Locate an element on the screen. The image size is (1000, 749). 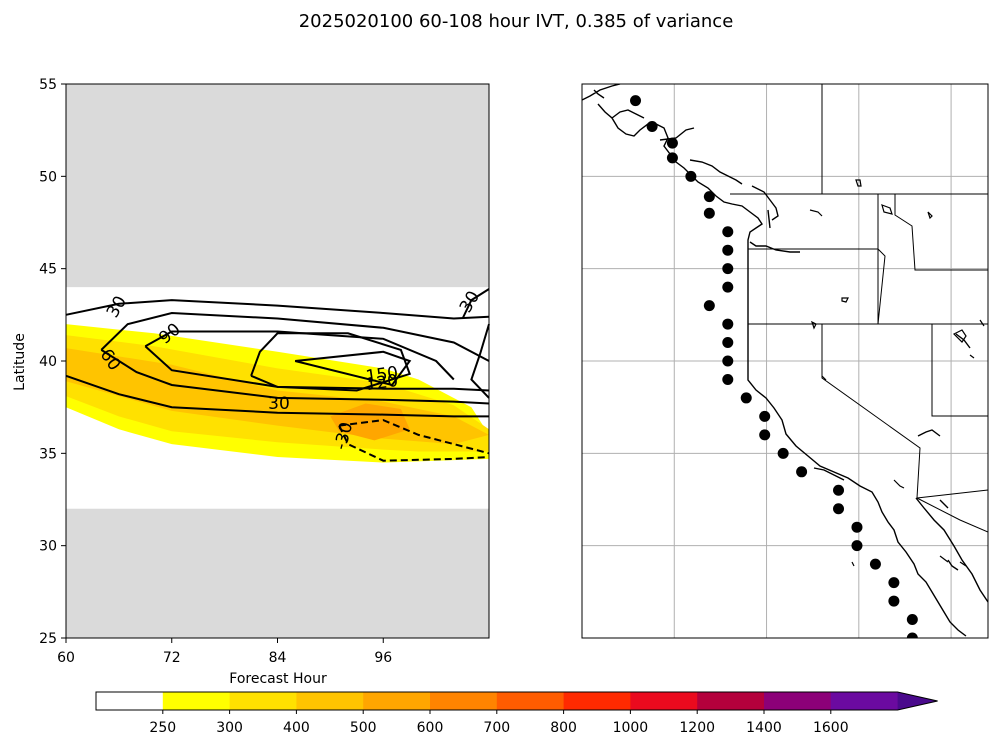
y-tick-label: 30 is located at coordinates (48, 547).